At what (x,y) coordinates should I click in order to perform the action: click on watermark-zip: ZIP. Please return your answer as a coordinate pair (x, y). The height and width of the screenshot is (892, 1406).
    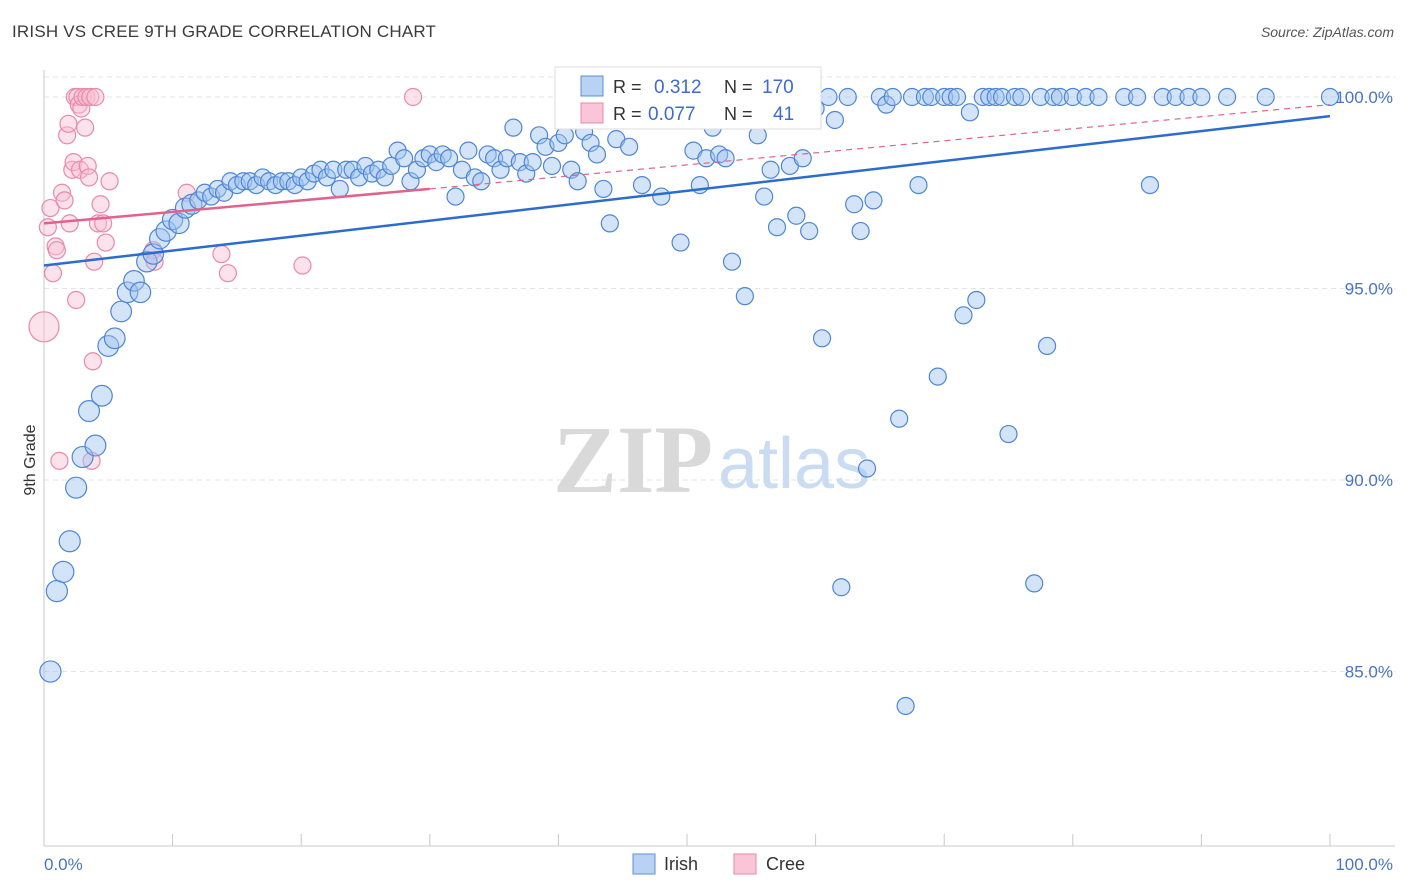
    Looking at the image, I should click on (633, 459).